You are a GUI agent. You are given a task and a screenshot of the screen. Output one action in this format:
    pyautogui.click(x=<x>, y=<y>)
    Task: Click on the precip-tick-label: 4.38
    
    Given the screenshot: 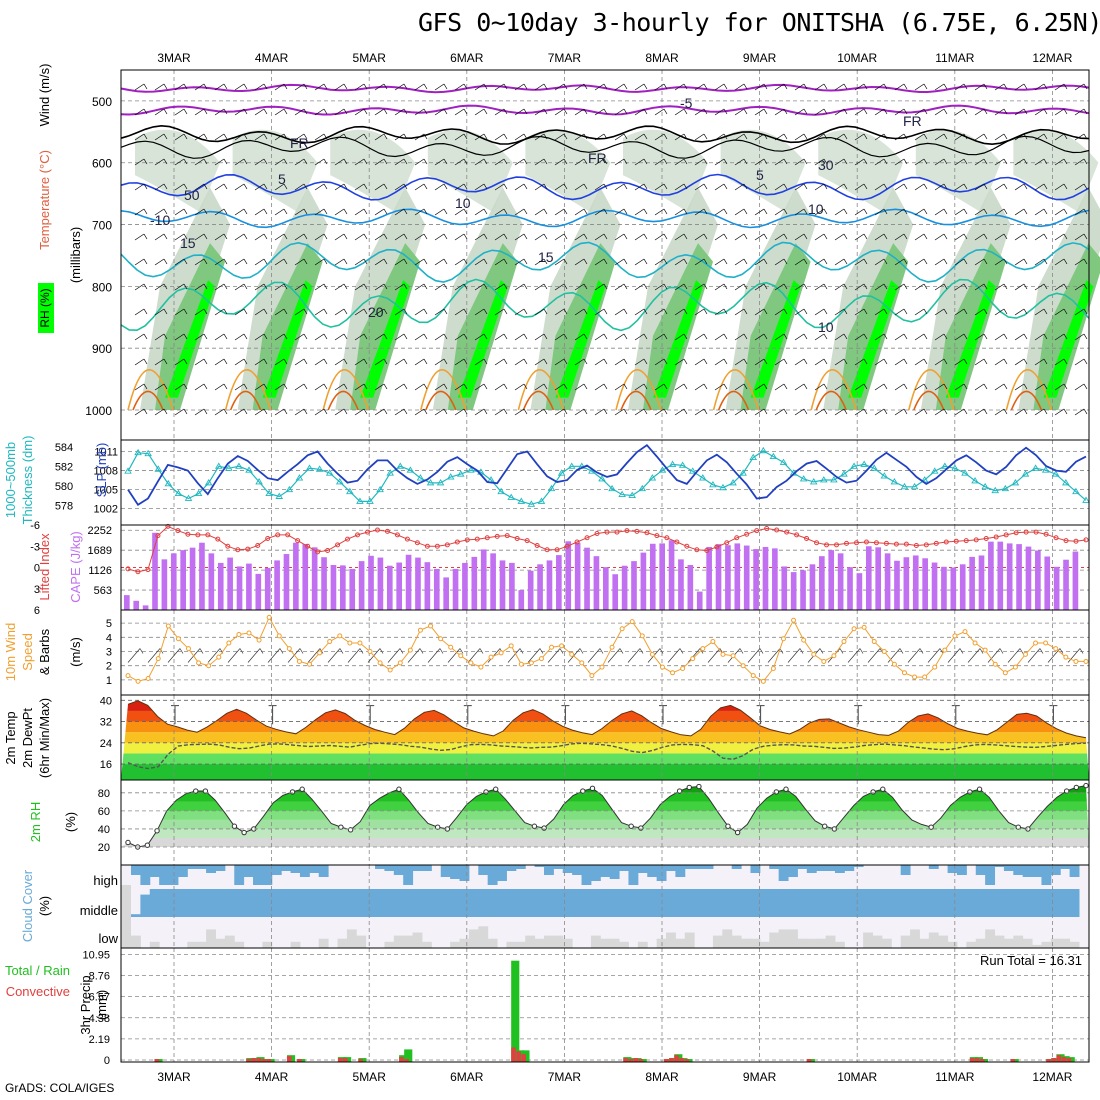 What is the action you would take?
    pyautogui.click(x=99, y=1019)
    